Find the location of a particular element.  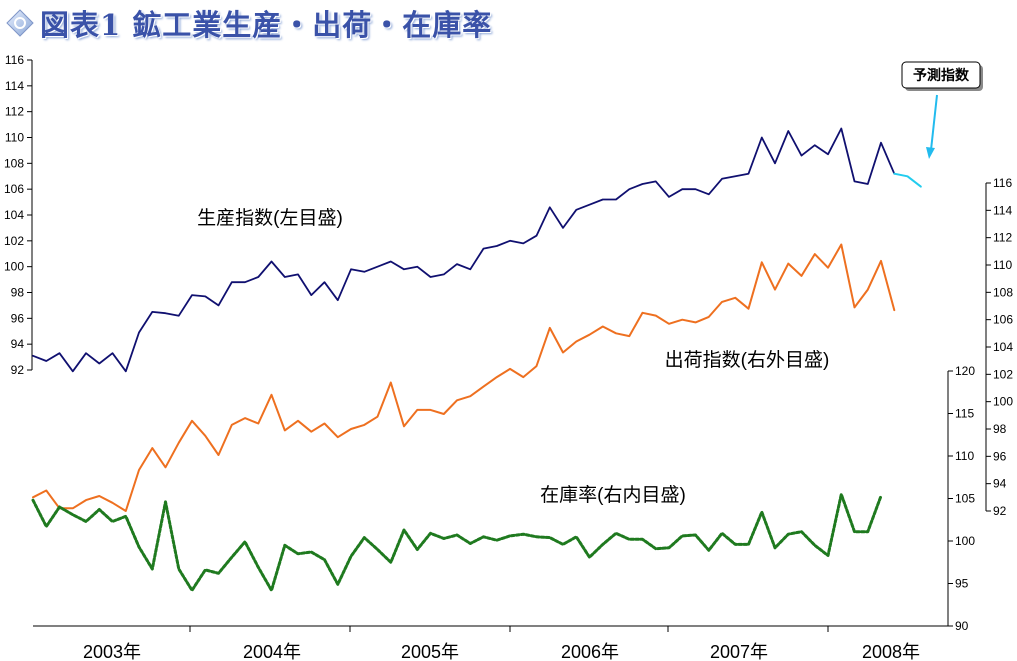

x-tick-label: 2007年 is located at coordinates (739, 651).